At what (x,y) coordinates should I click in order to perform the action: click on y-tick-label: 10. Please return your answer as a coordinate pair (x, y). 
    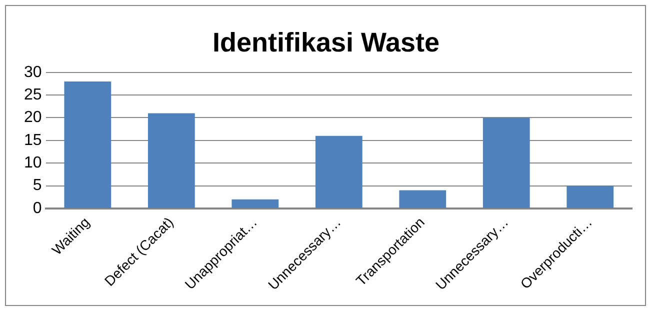
    Looking at the image, I should click on (33, 163).